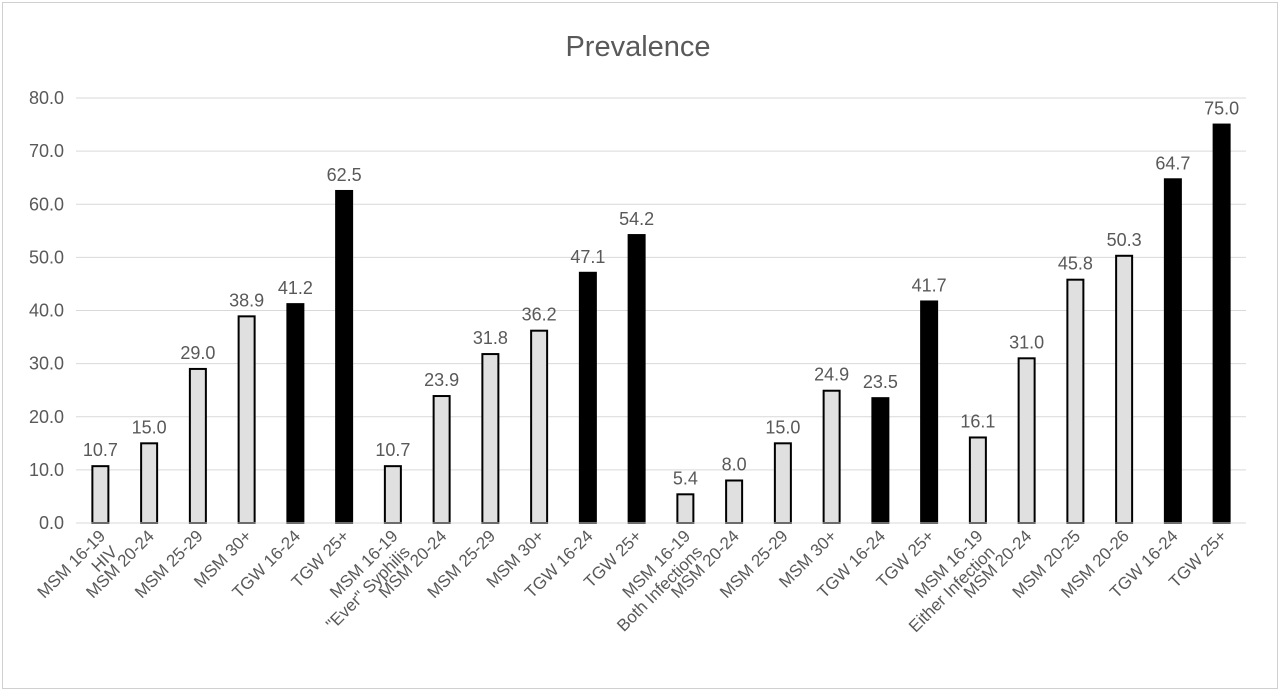 This screenshot has width=1280, height=691. I want to click on data-label: 5.4, so click(685, 478).